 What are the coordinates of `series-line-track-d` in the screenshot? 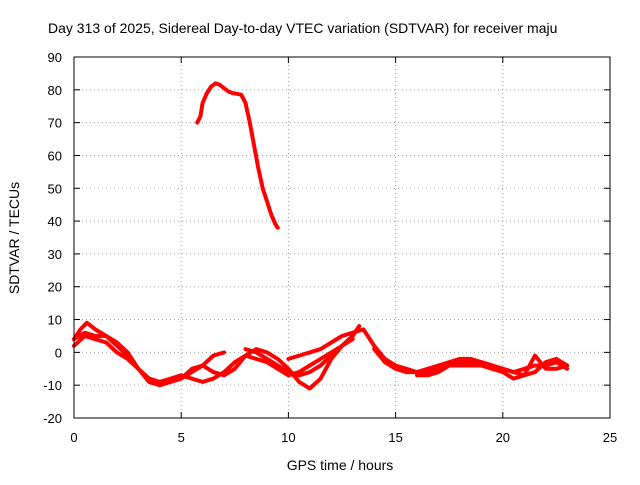 It's located at (302, 351).